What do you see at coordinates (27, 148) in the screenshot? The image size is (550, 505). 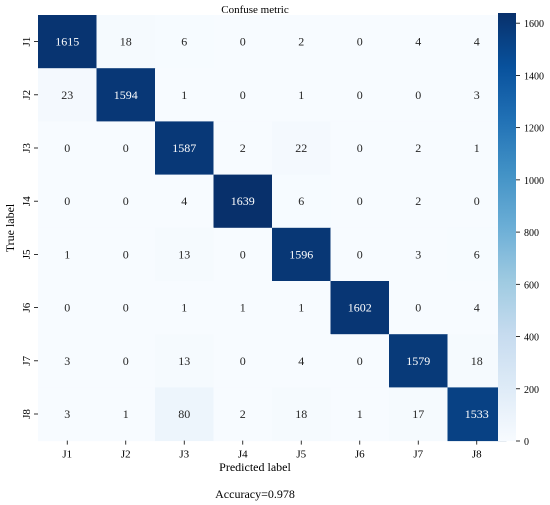 I see `y-tick-label: J3` at bounding box center [27, 148].